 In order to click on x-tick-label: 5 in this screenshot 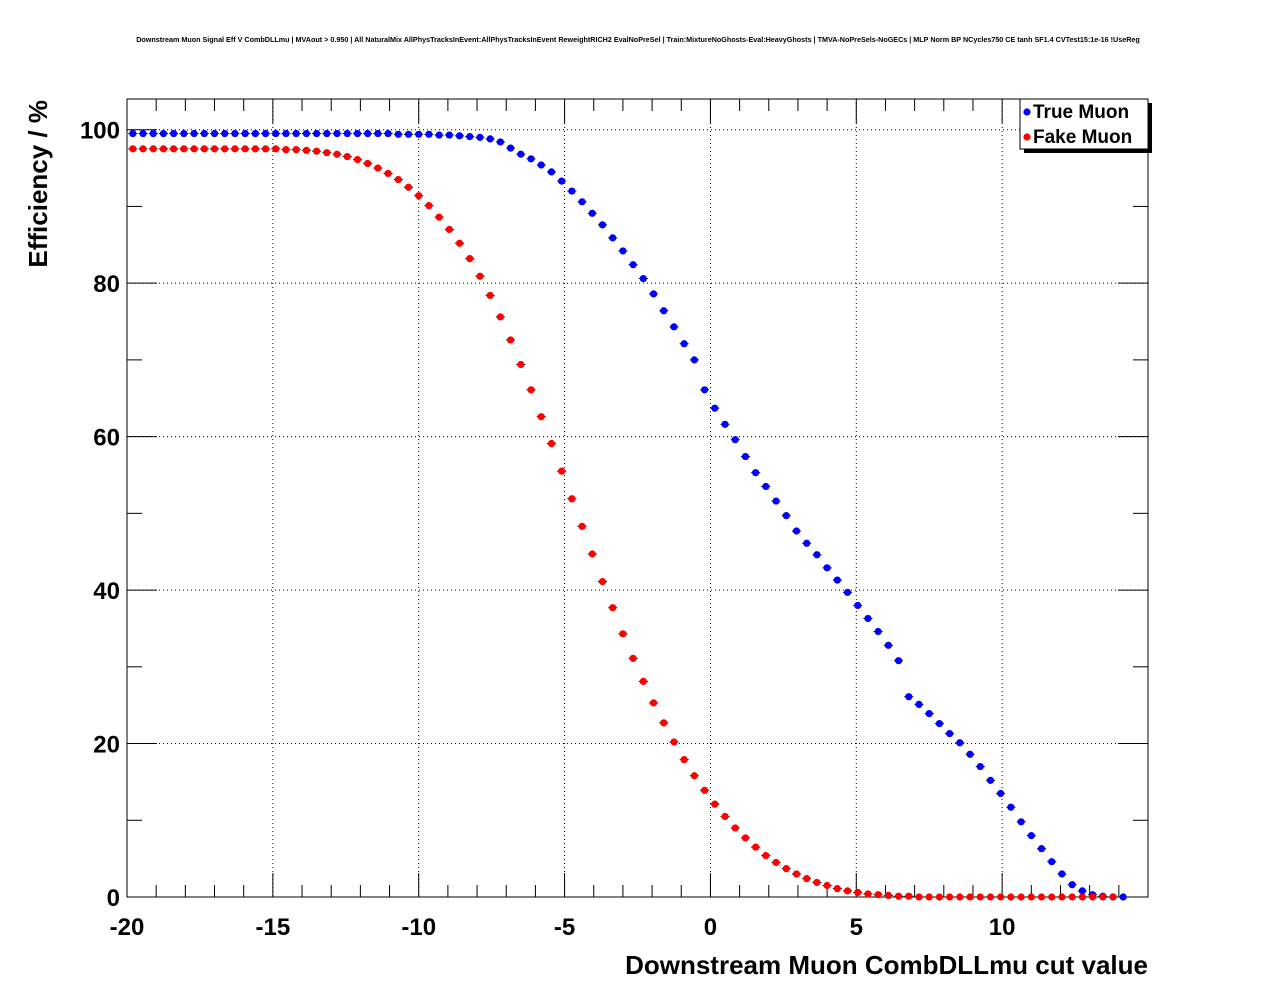, I will do `click(856, 927)`.